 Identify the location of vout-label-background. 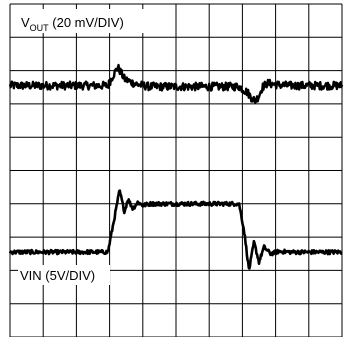
(95, 21).